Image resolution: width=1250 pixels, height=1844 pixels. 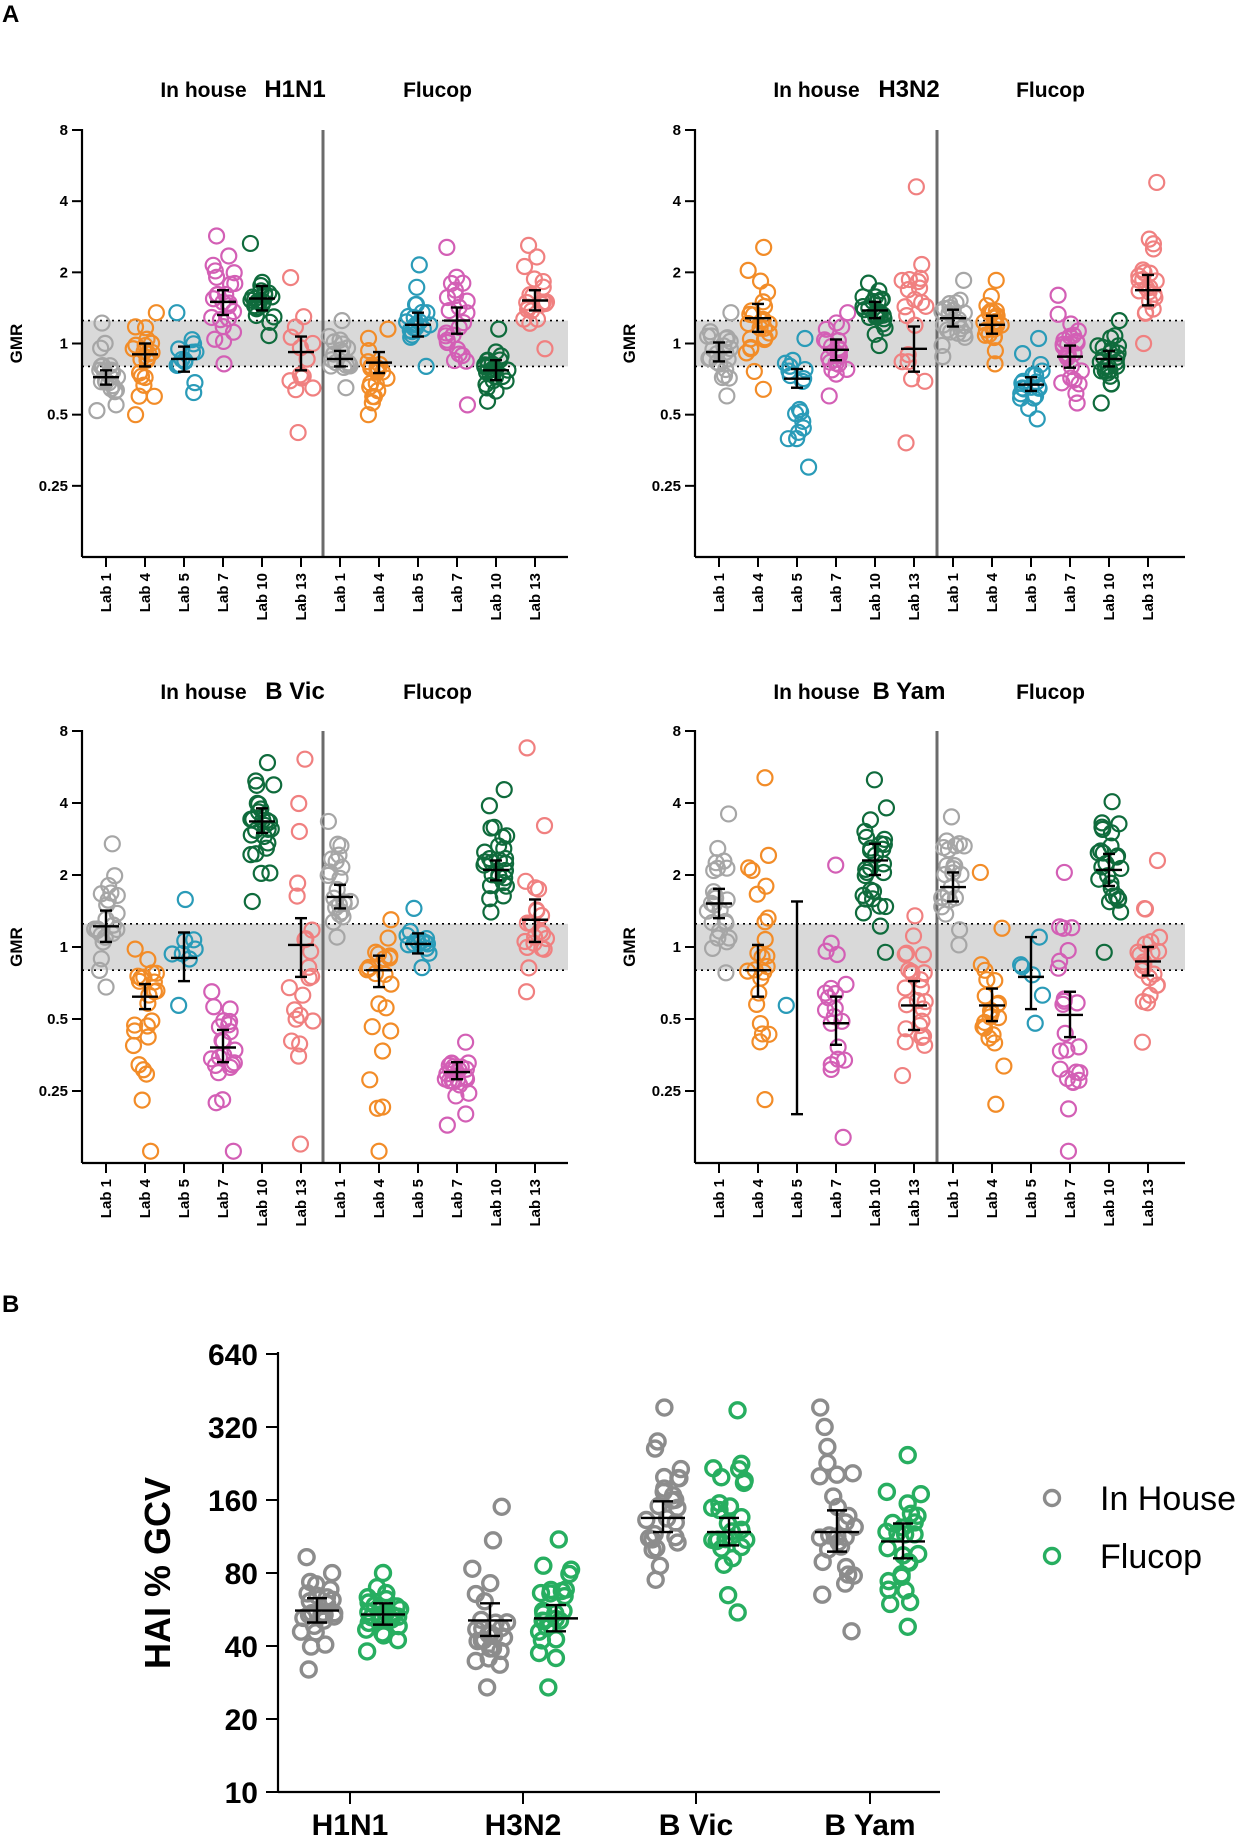 What do you see at coordinates (233, 1428) in the screenshot?
I see `y-tick-label: 320` at bounding box center [233, 1428].